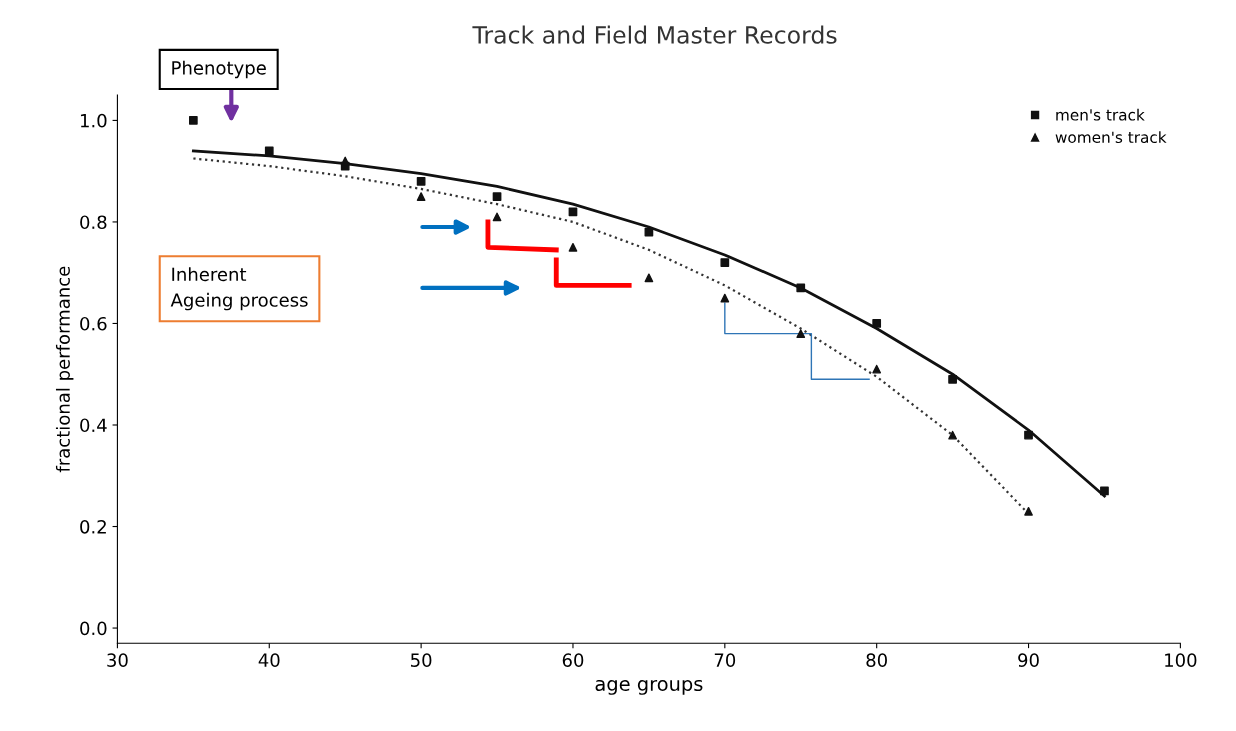  What do you see at coordinates (876, 660) in the screenshot?
I see `x-tick-label: 80` at bounding box center [876, 660].